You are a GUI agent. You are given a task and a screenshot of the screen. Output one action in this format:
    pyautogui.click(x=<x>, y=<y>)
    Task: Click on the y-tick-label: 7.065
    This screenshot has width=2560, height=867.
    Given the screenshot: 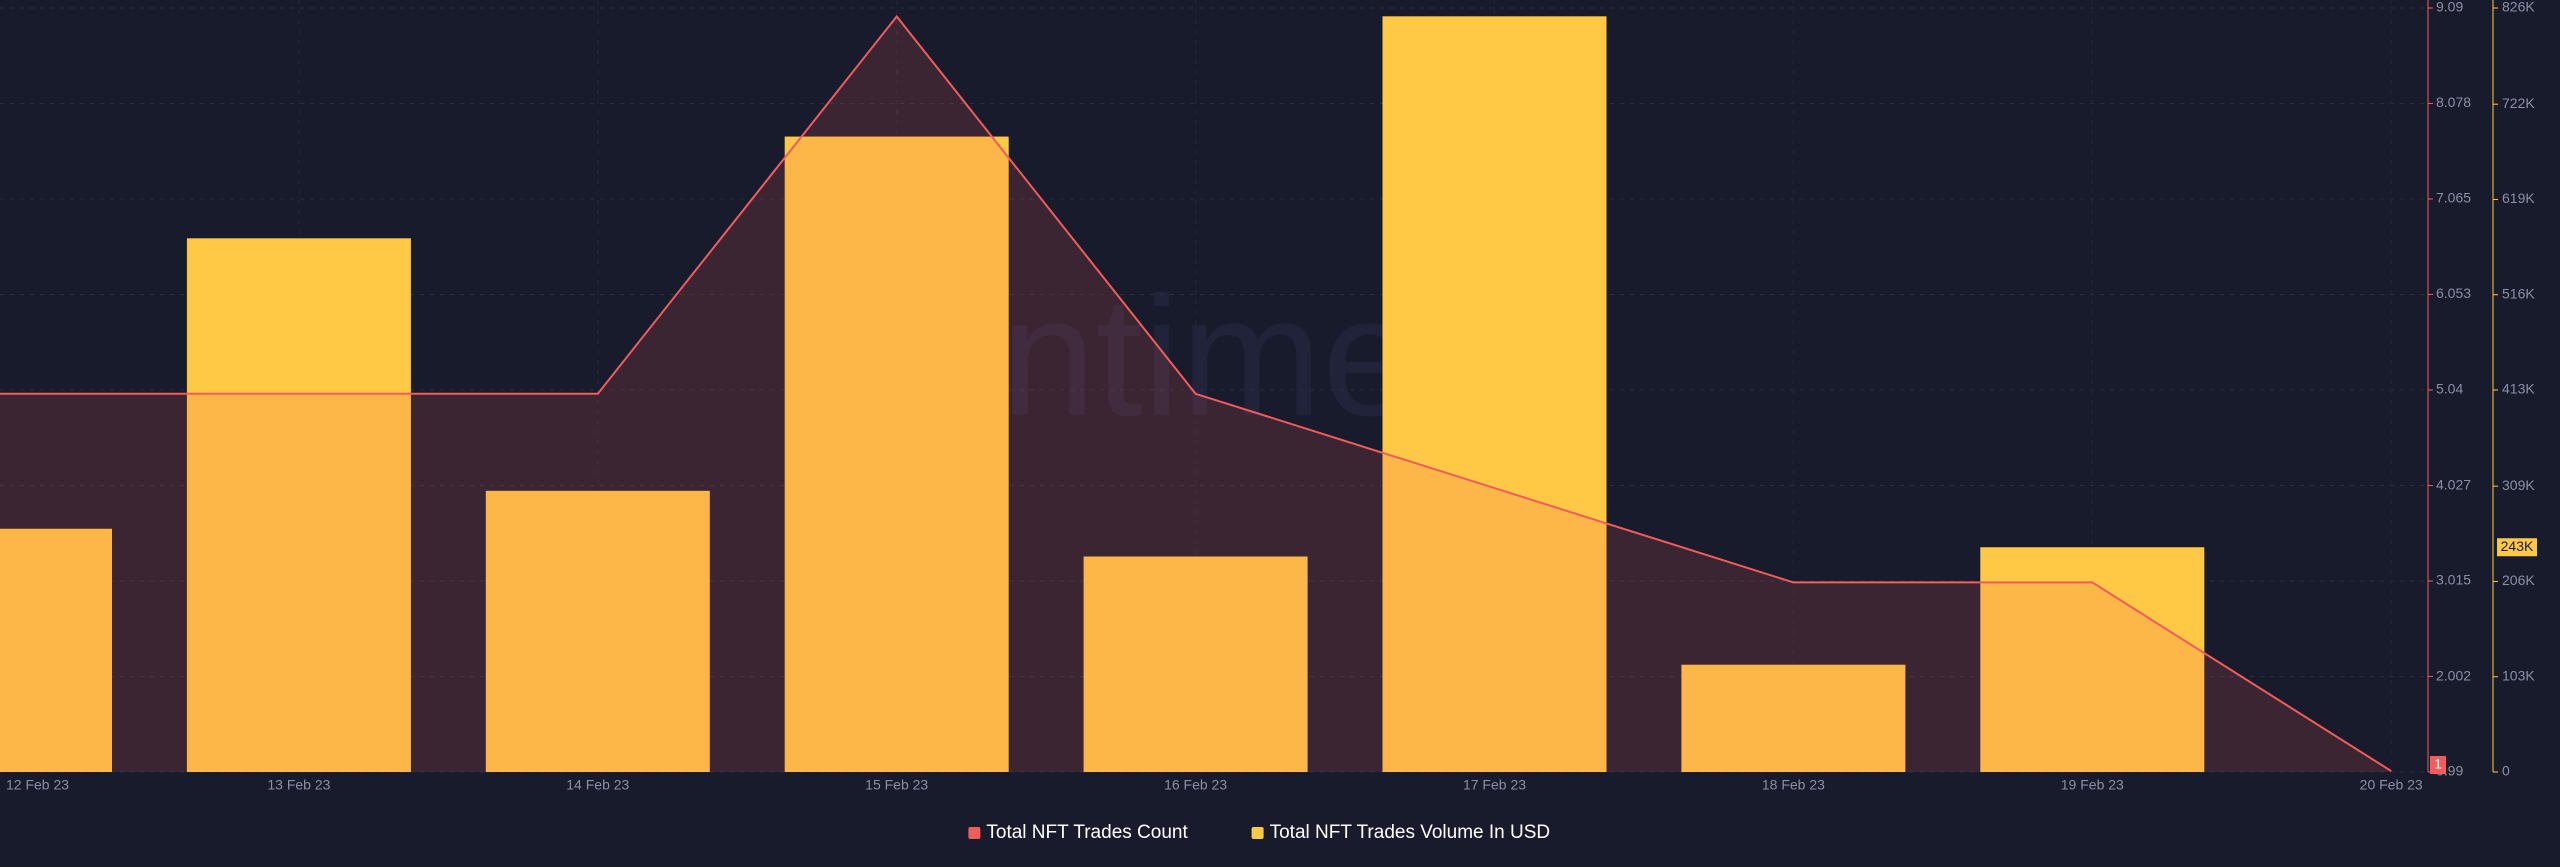 What is the action you would take?
    pyautogui.click(x=2453, y=198)
    